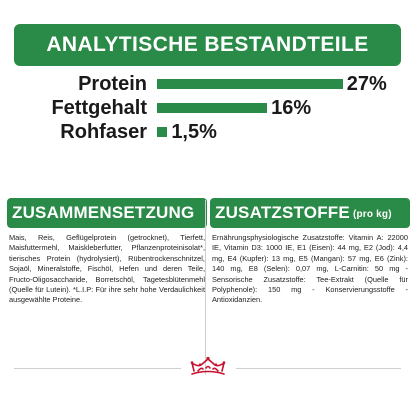 This screenshot has height=415, width=415. I want to click on composition-title: ZUSAMMENSETZUNG, so click(103, 212).